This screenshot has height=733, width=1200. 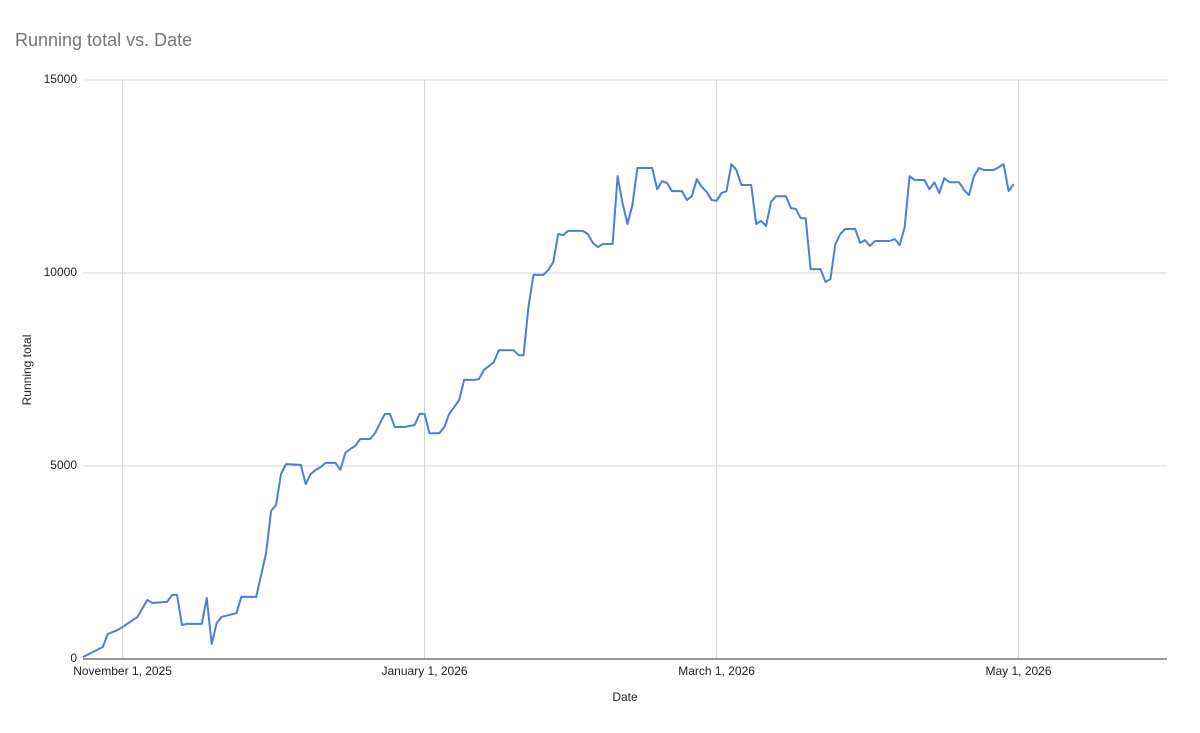 What do you see at coordinates (625, 697) in the screenshot?
I see `x-axis-label: Date` at bounding box center [625, 697].